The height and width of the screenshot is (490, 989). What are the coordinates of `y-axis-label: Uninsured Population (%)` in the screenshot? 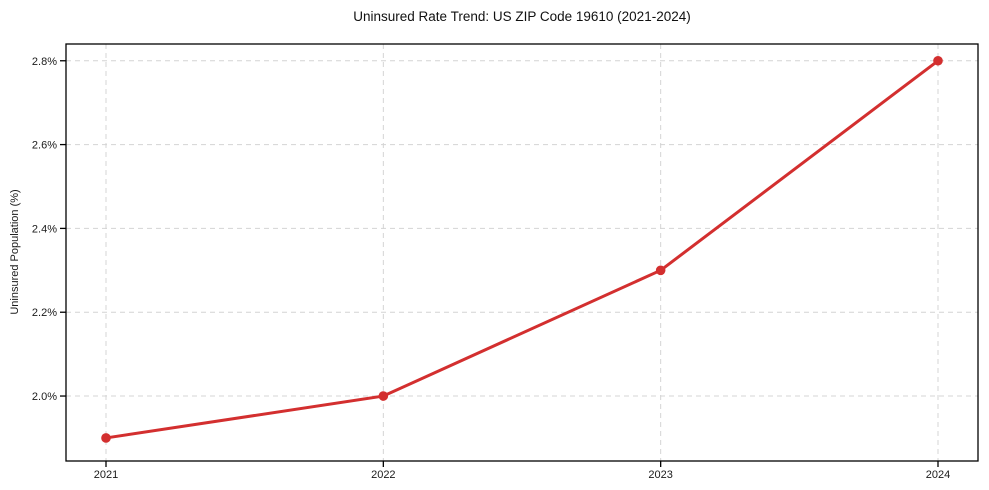 It's located at (15, 251).